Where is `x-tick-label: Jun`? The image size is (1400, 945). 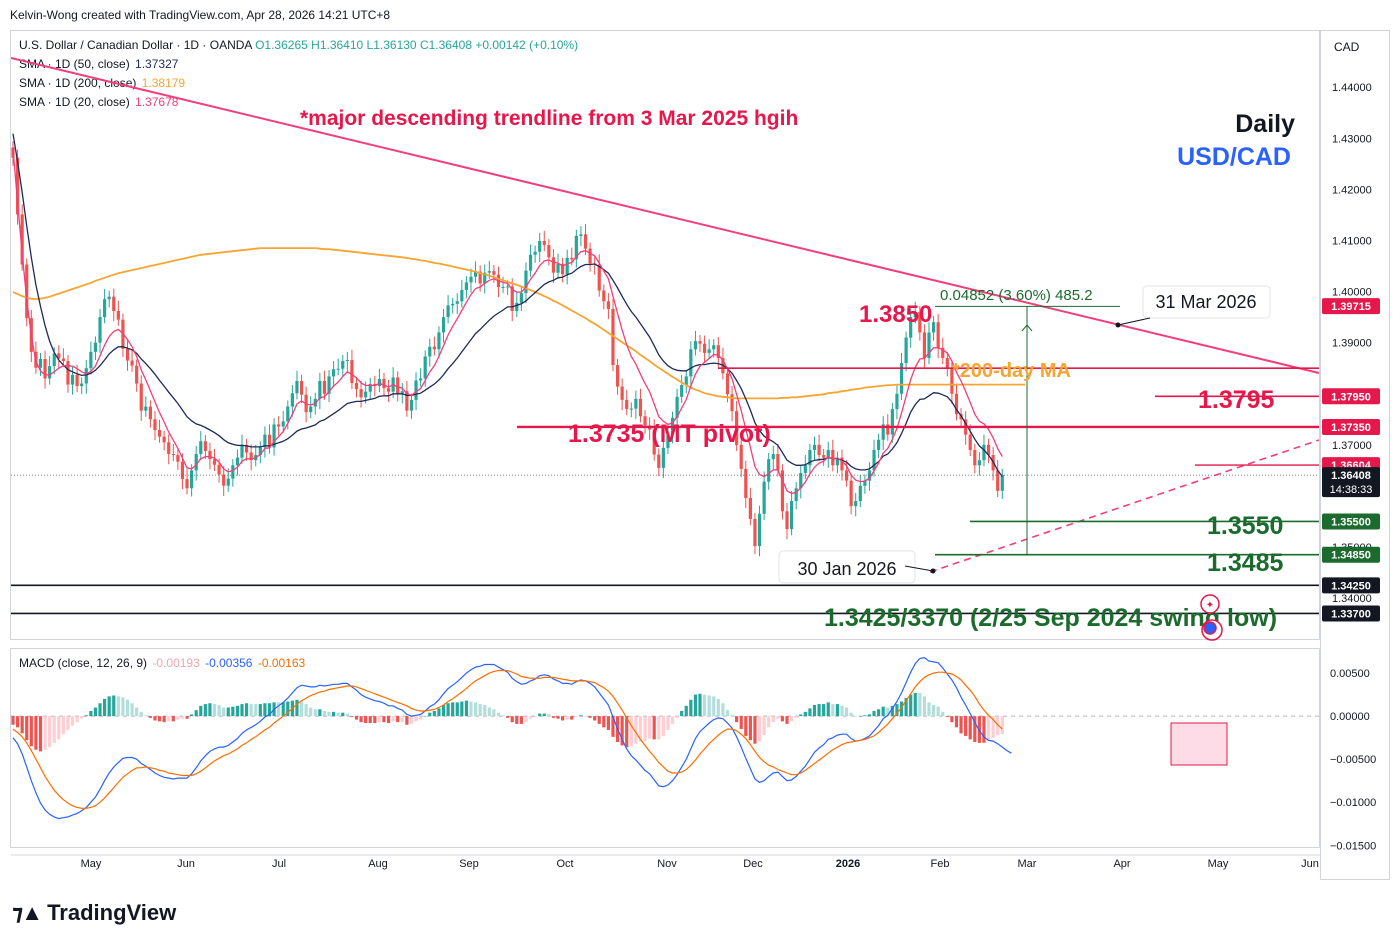
x-tick-label: Jun is located at coordinates (1310, 864).